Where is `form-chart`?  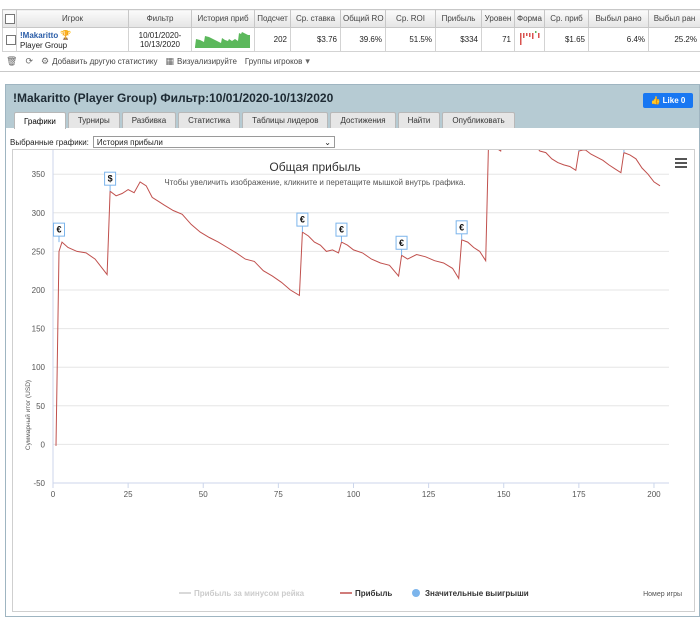 form-chart is located at coordinates (529, 37).